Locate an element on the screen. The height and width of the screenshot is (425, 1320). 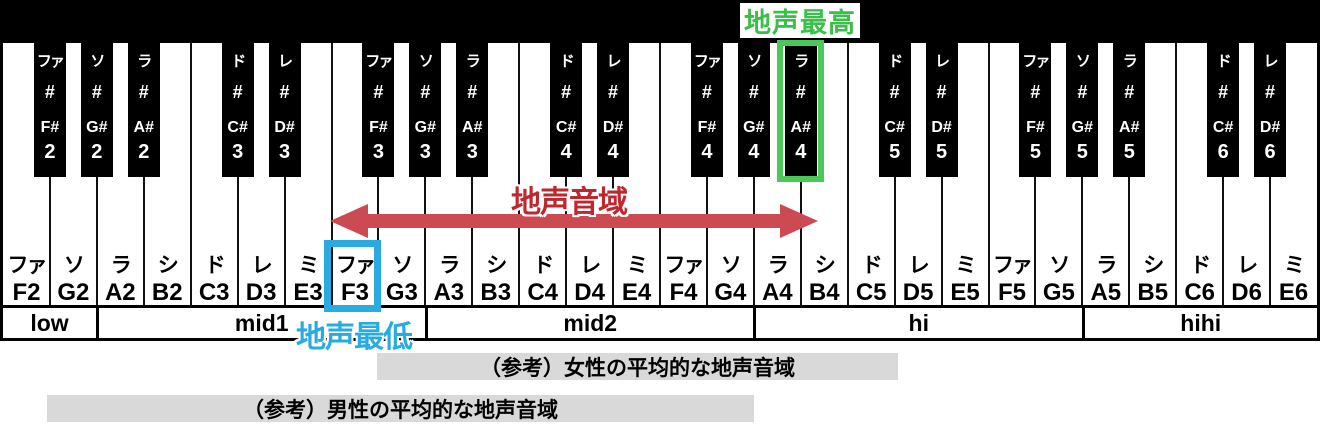
black-key-G#5: ソ # G# 5 is located at coordinates (1082, 110).